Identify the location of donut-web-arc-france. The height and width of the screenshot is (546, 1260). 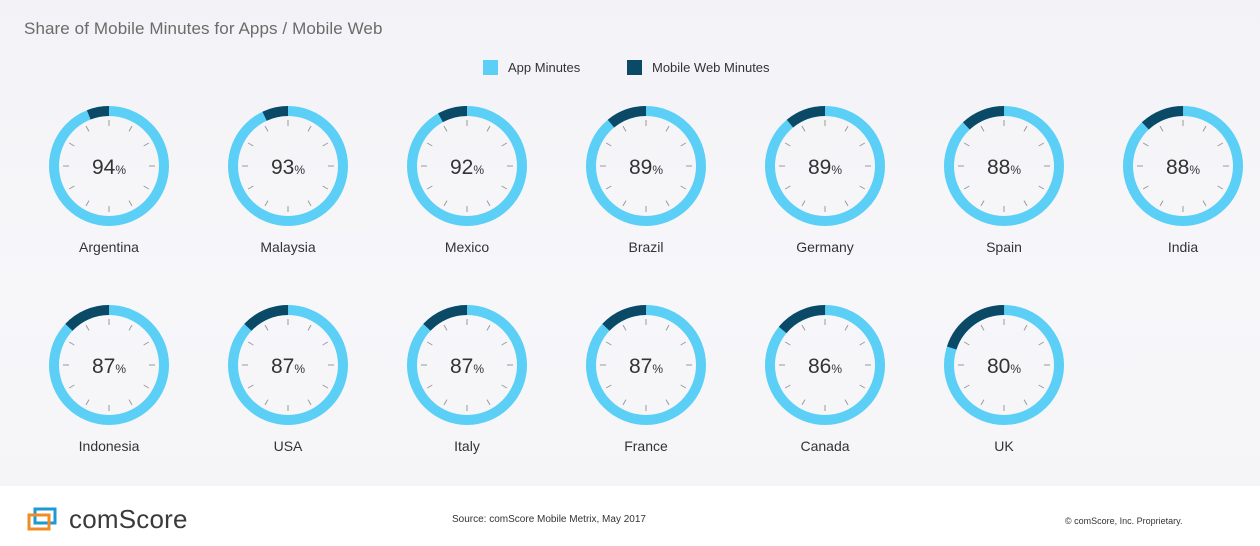
(646, 365).